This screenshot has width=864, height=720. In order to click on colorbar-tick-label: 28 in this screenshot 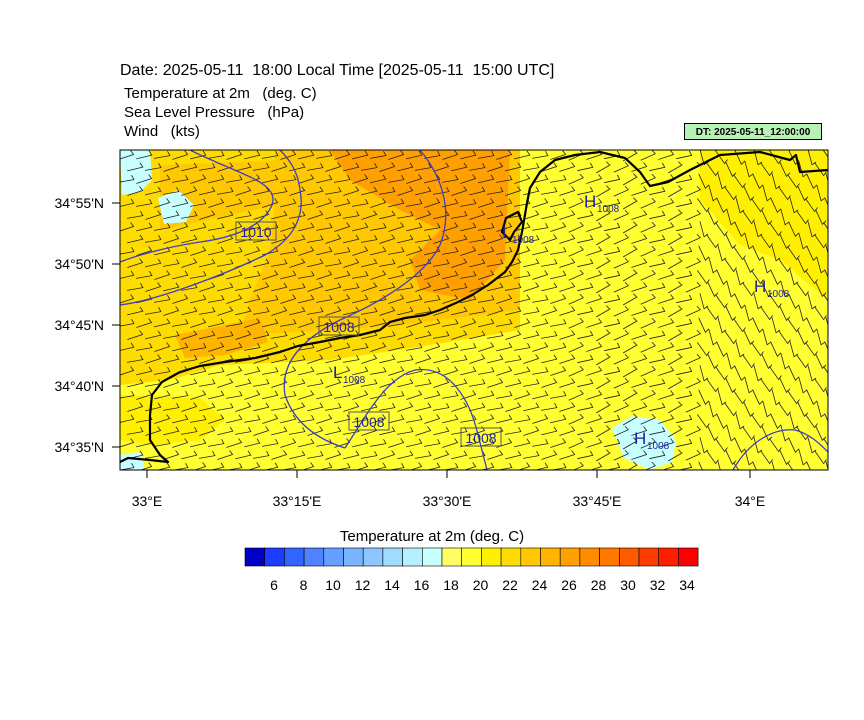, I will do `click(599, 585)`.